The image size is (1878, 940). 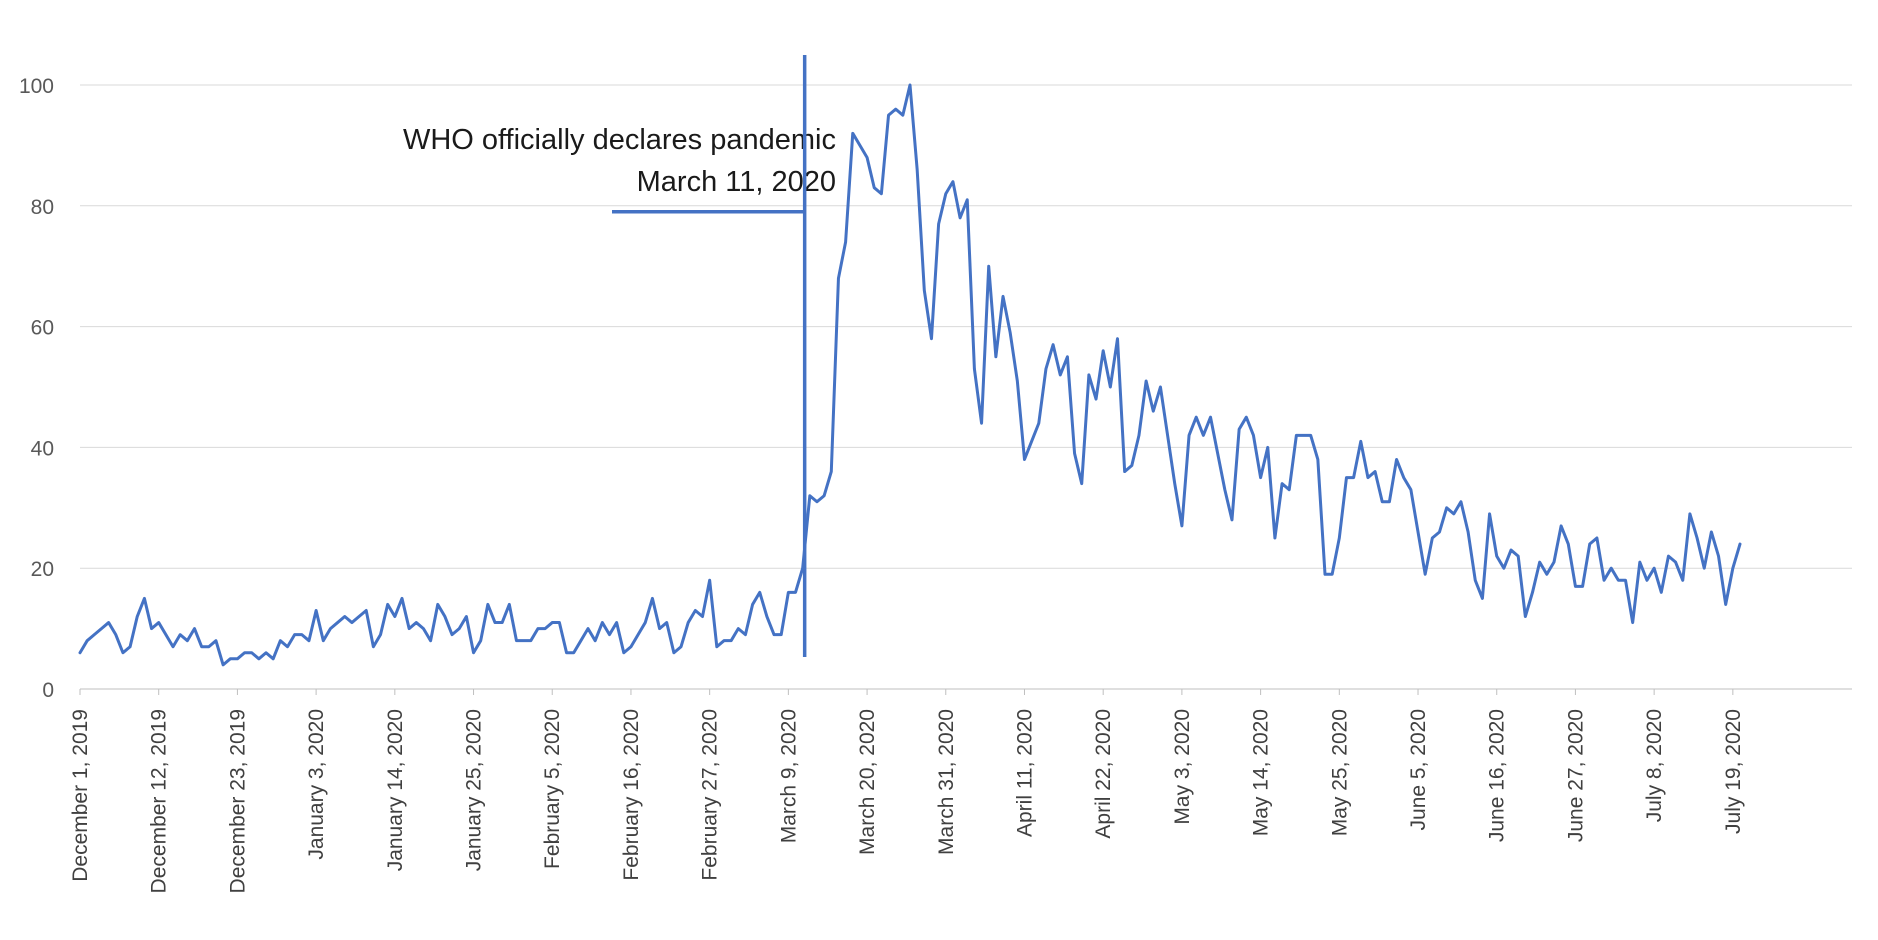 What do you see at coordinates (42, 569) in the screenshot?
I see `y-tick-label: 20` at bounding box center [42, 569].